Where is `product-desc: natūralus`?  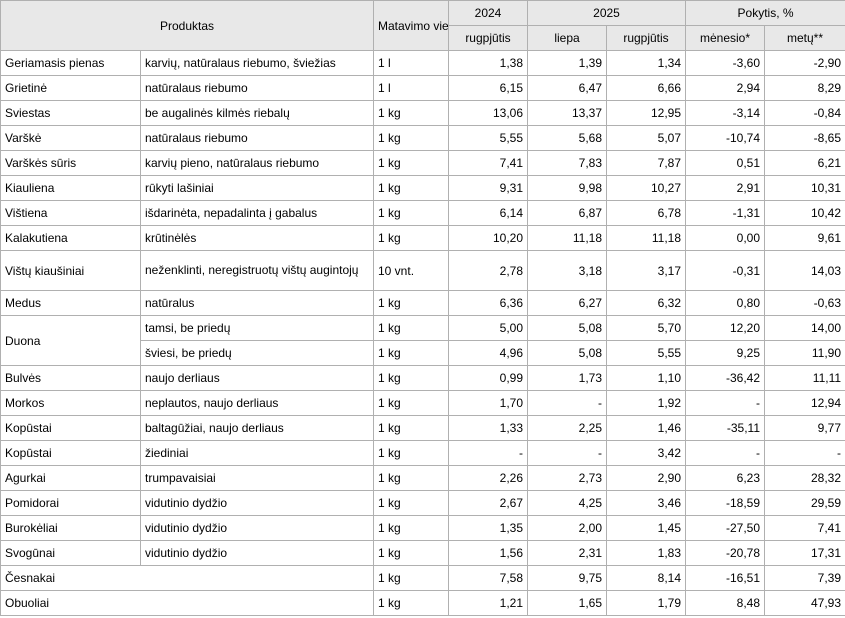 product-desc: natūralus is located at coordinates (257, 303).